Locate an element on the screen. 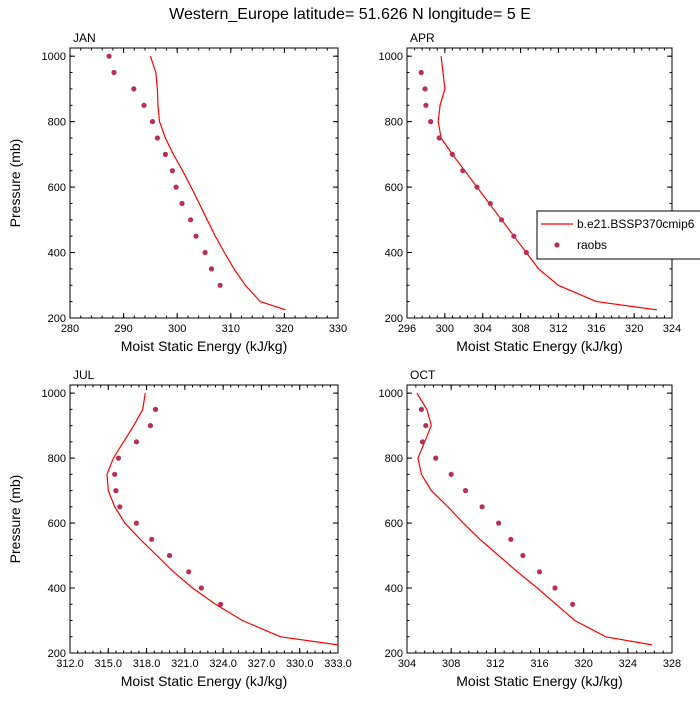 This screenshot has height=705, width=700. legend-box is located at coordinates (618, 235).